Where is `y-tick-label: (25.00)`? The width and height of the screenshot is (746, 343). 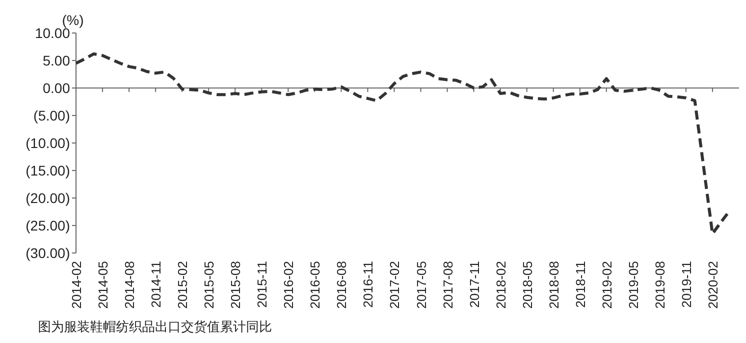 y-tick-label: (25.00) is located at coordinates (48, 226).